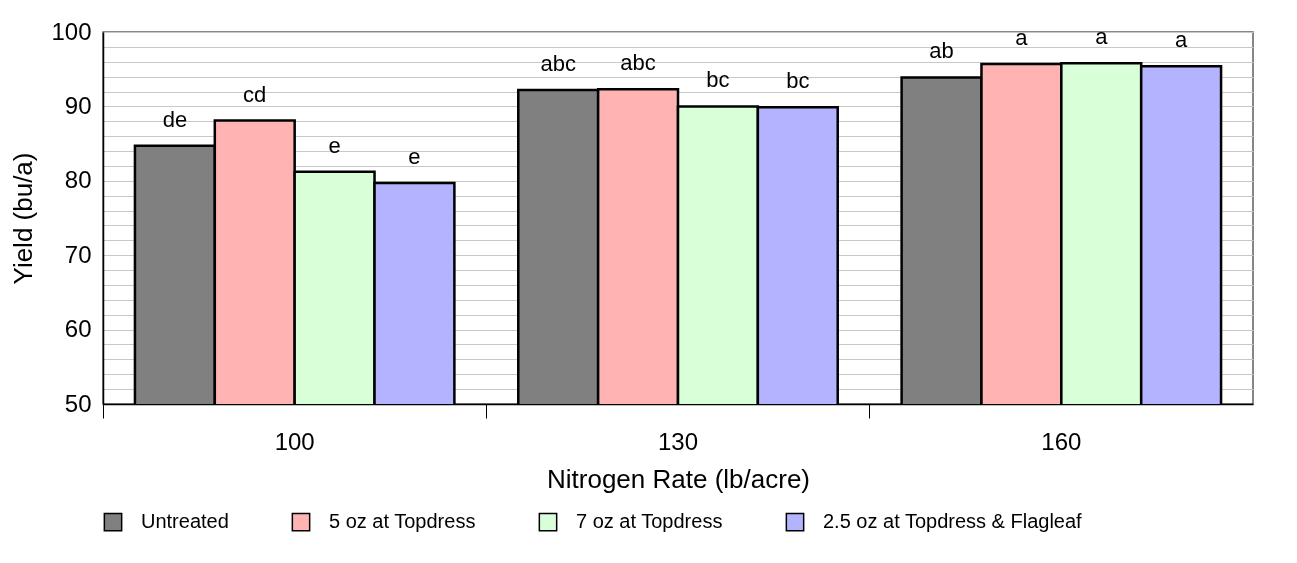 The height and width of the screenshot is (563, 1297). Describe the element at coordinates (78, 403) in the screenshot. I see `y-tick-label: 50` at that location.